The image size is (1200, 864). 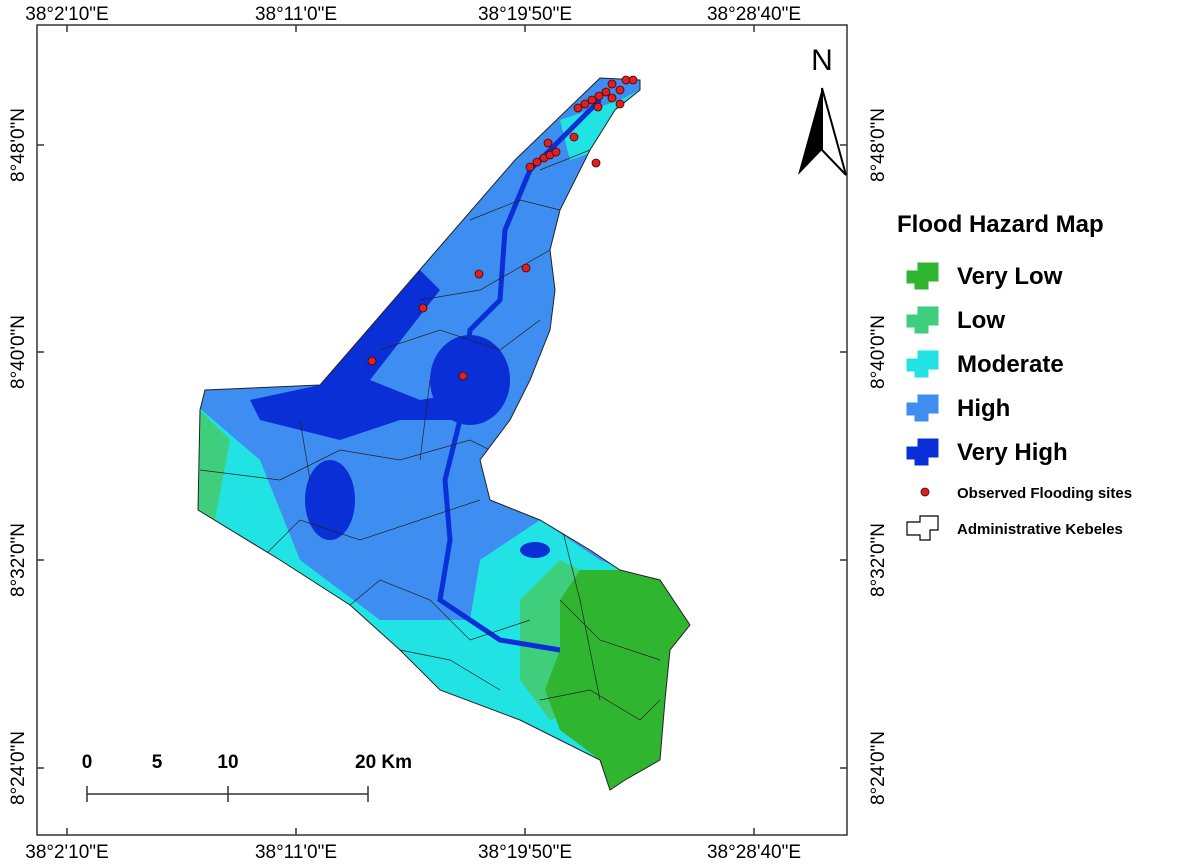 I want to click on legend-label: Moderate, so click(x=1010, y=364).